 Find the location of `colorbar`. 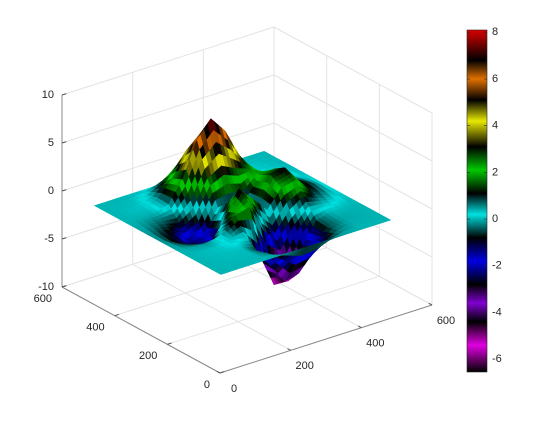

colorbar is located at coordinates (477, 201).